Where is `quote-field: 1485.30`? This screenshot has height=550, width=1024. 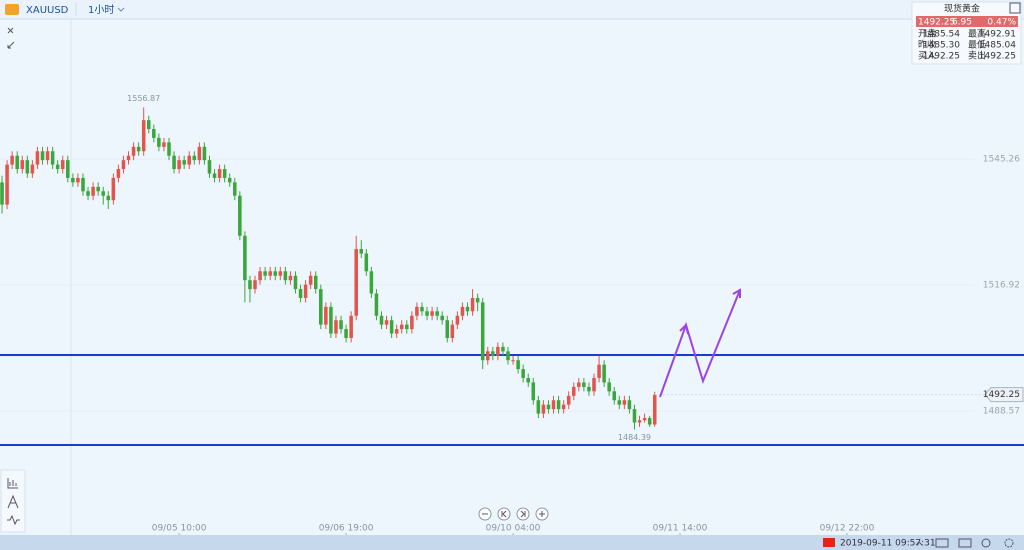 quote-field: 1485.30 is located at coordinates (941, 46).